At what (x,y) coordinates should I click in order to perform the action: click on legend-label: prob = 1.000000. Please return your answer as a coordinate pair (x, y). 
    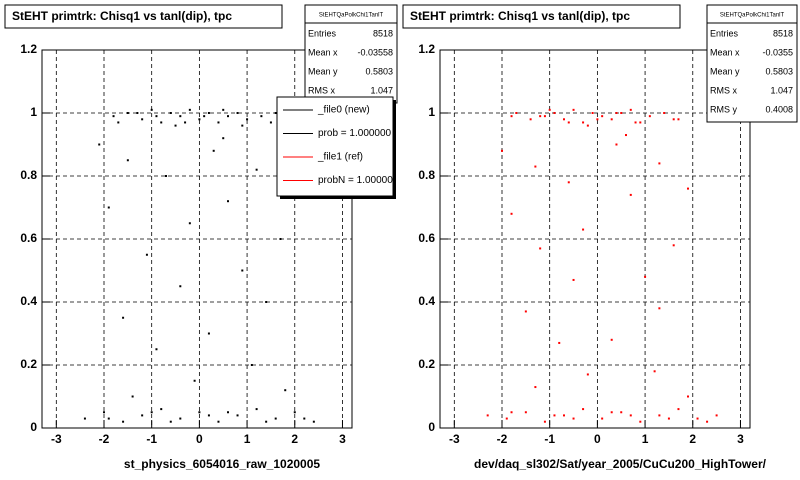
    Looking at the image, I should click on (355, 133).